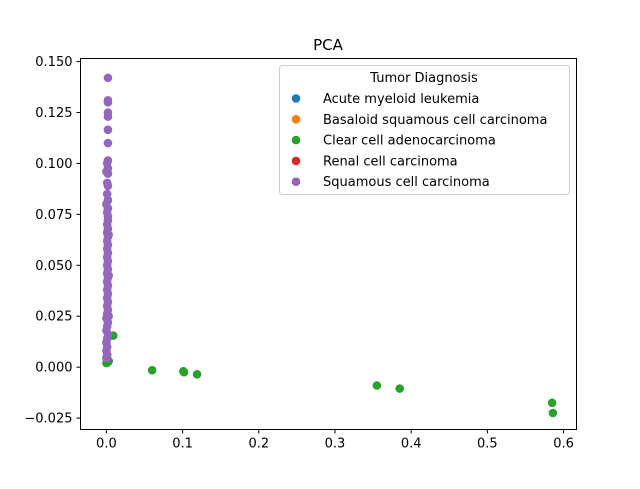 The height and width of the screenshot is (489, 640). I want to click on y-tick-label: 0.000, so click(53, 368).